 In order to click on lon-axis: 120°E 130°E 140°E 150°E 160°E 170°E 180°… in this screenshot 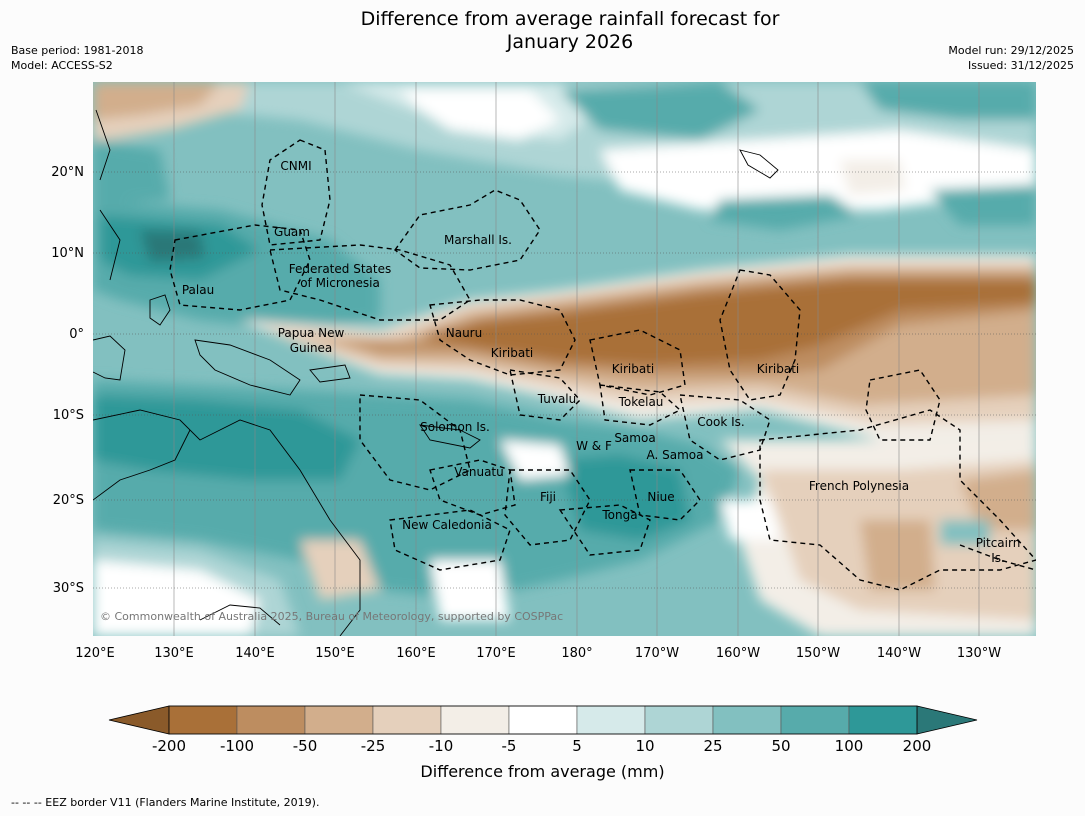, I will do `click(538, 653)`.